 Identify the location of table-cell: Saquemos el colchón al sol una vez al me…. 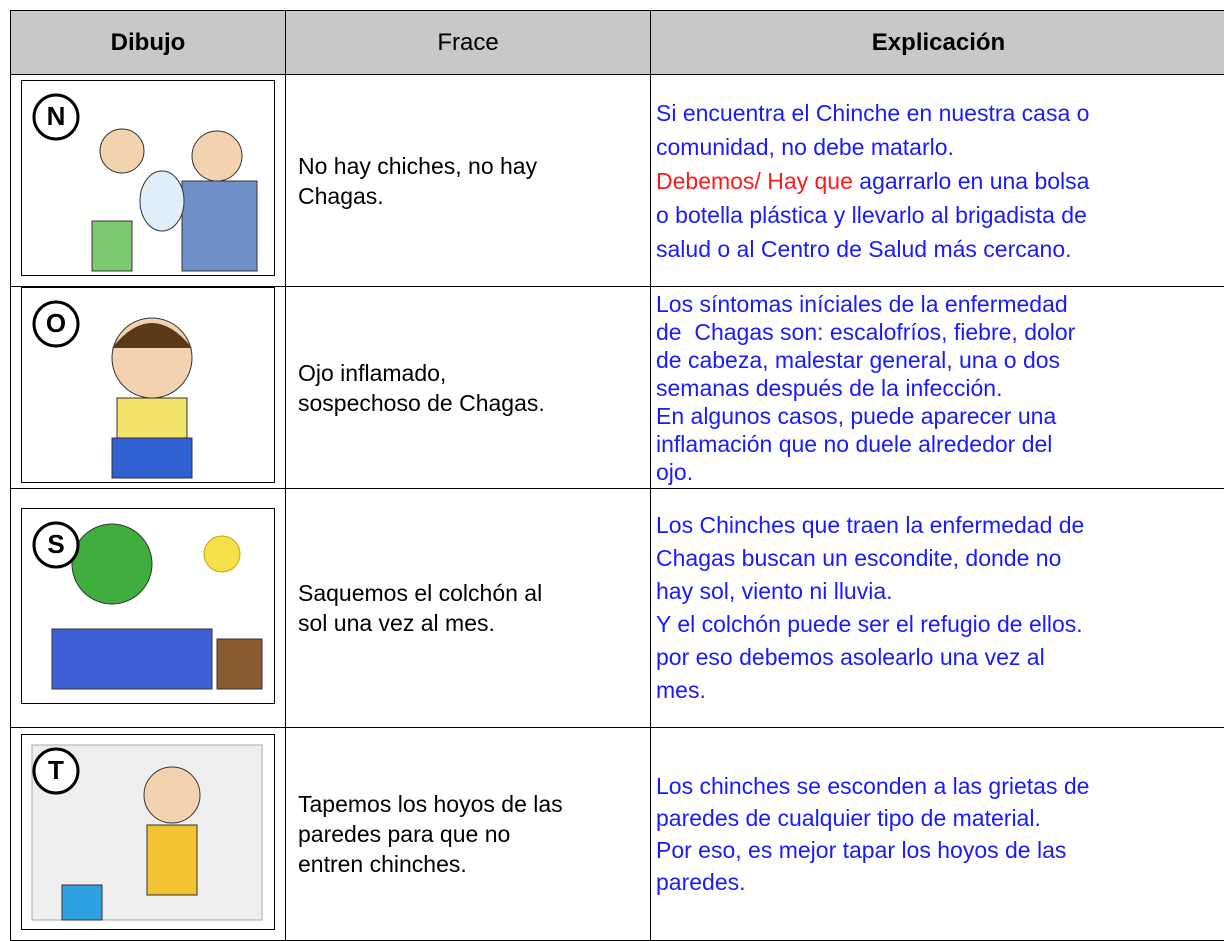
(468, 608).